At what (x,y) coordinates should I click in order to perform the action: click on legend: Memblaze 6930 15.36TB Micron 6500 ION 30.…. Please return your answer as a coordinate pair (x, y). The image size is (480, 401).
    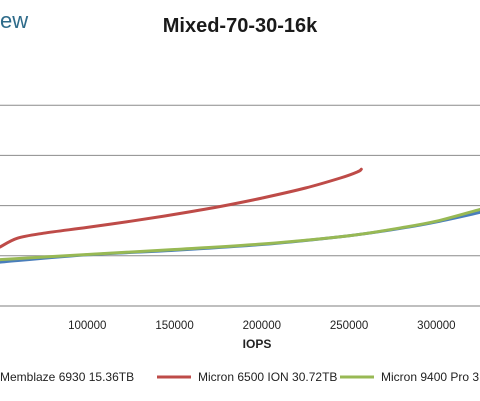
    Looking at the image, I should click on (239, 377).